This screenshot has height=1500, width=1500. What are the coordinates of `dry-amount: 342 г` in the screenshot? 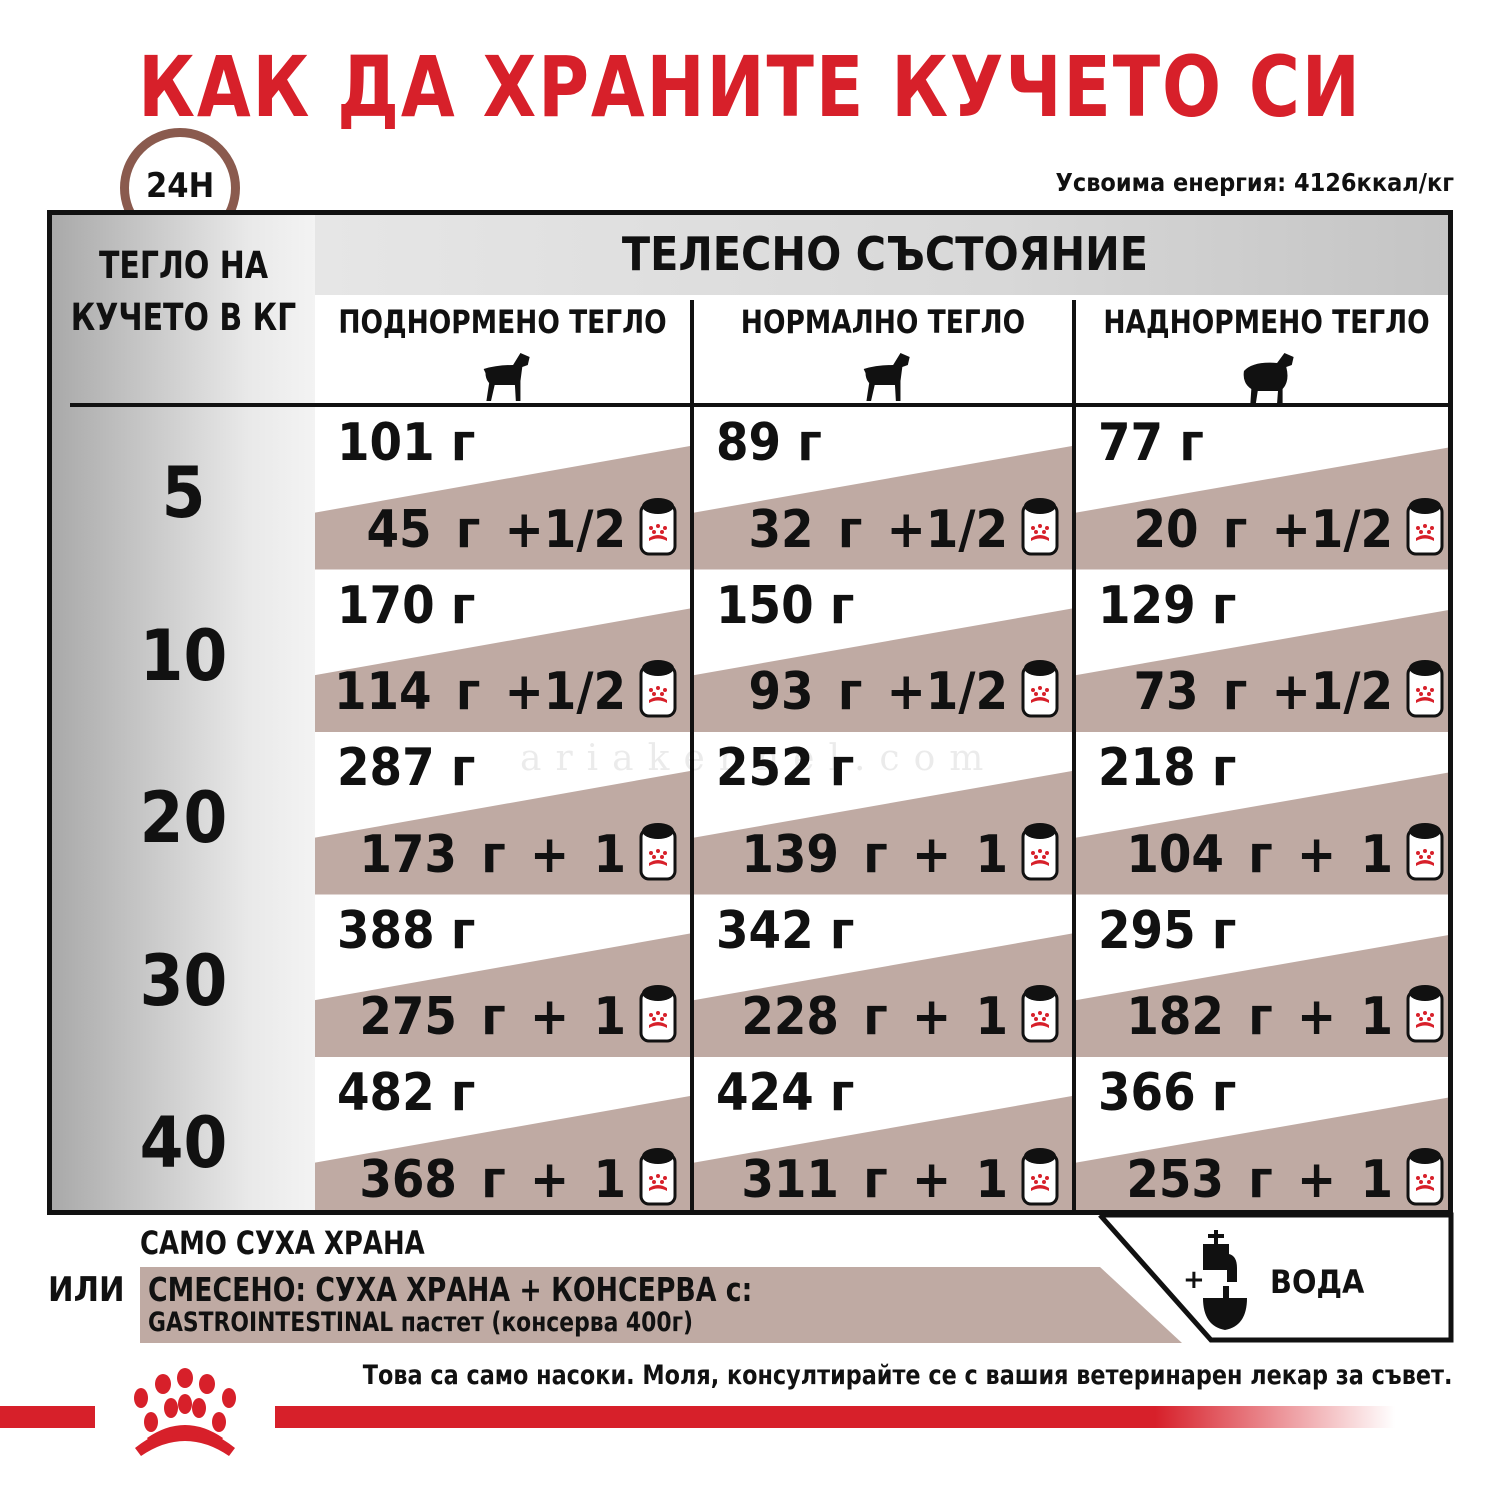 It's located at (785, 930).